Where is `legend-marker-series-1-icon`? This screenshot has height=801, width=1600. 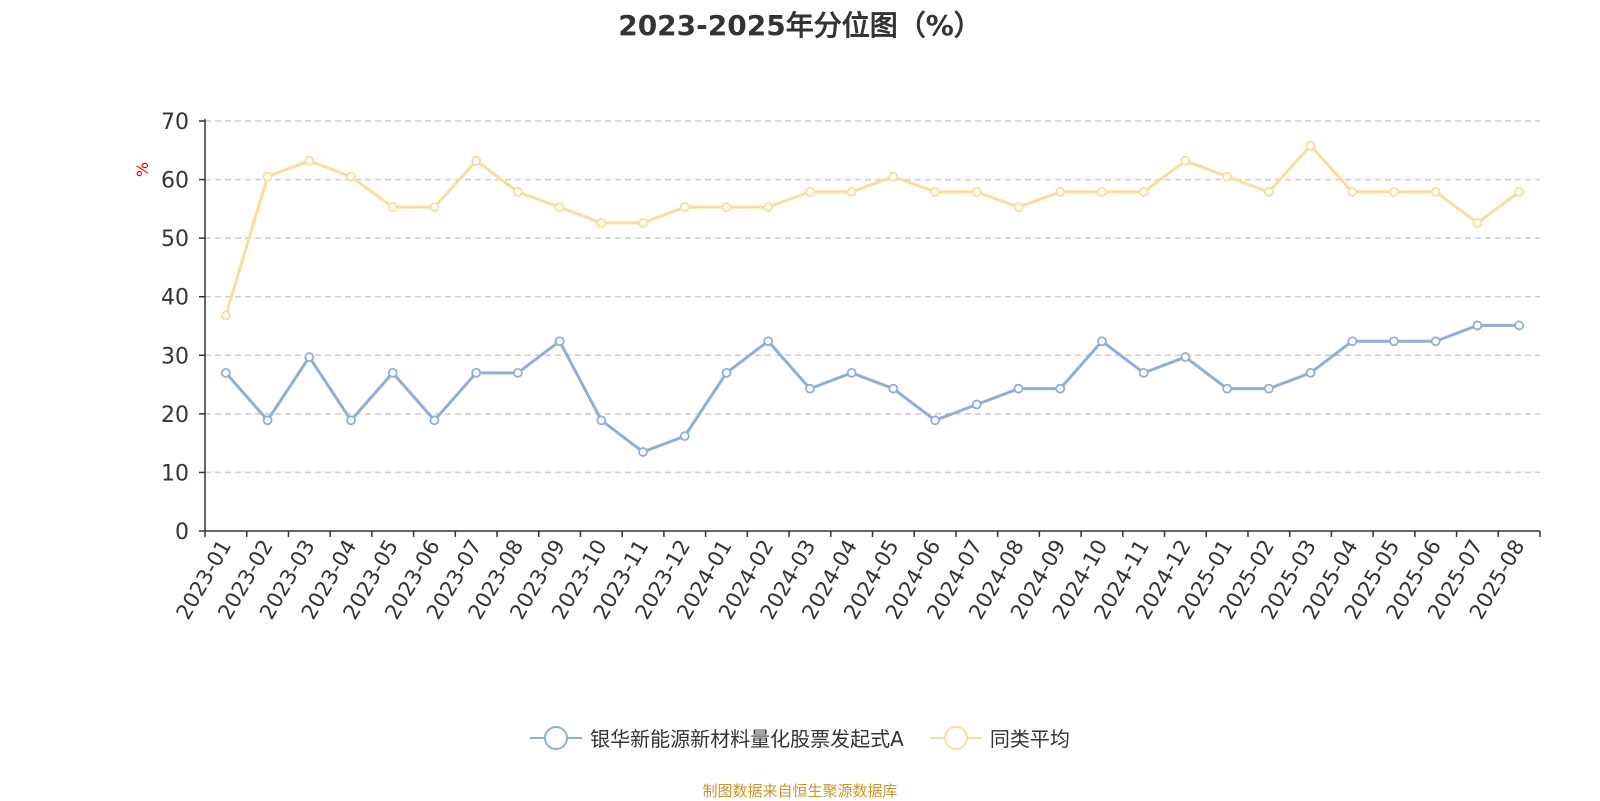 legend-marker-series-1-icon is located at coordinates (556, 737).